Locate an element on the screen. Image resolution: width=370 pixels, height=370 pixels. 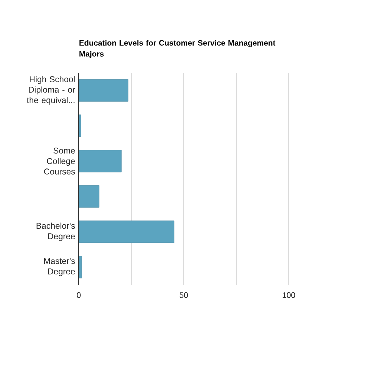
y-tick-label: Master's Degree is located at coordinates (60, 267).